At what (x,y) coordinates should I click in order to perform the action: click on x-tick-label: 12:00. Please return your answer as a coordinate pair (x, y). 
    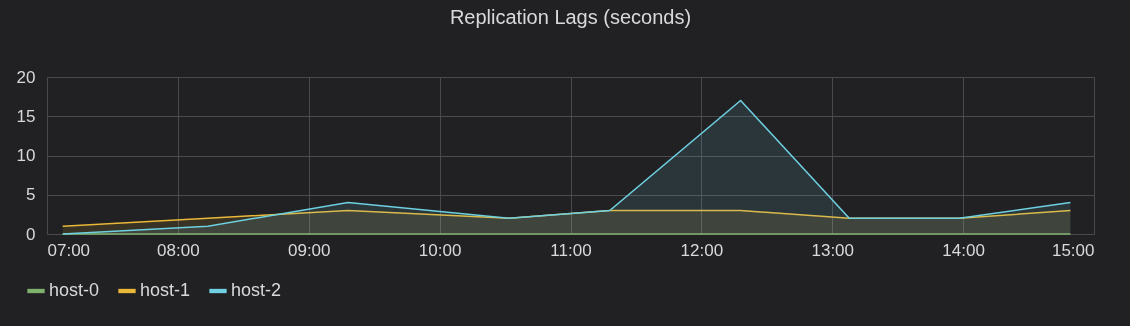
    Looking at the image, I should click on (702, 250).